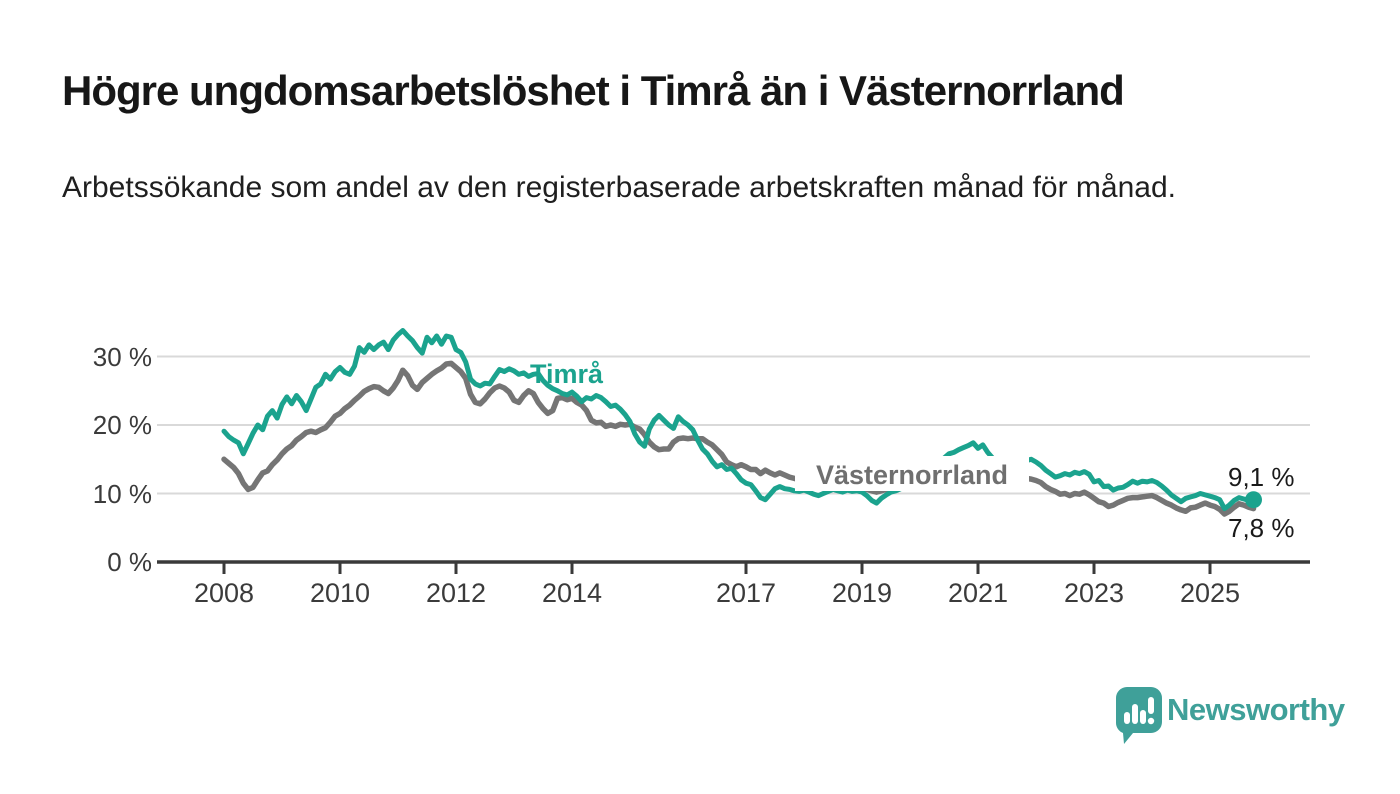  I want to click on vasternorrland-line, so click(739, 438).